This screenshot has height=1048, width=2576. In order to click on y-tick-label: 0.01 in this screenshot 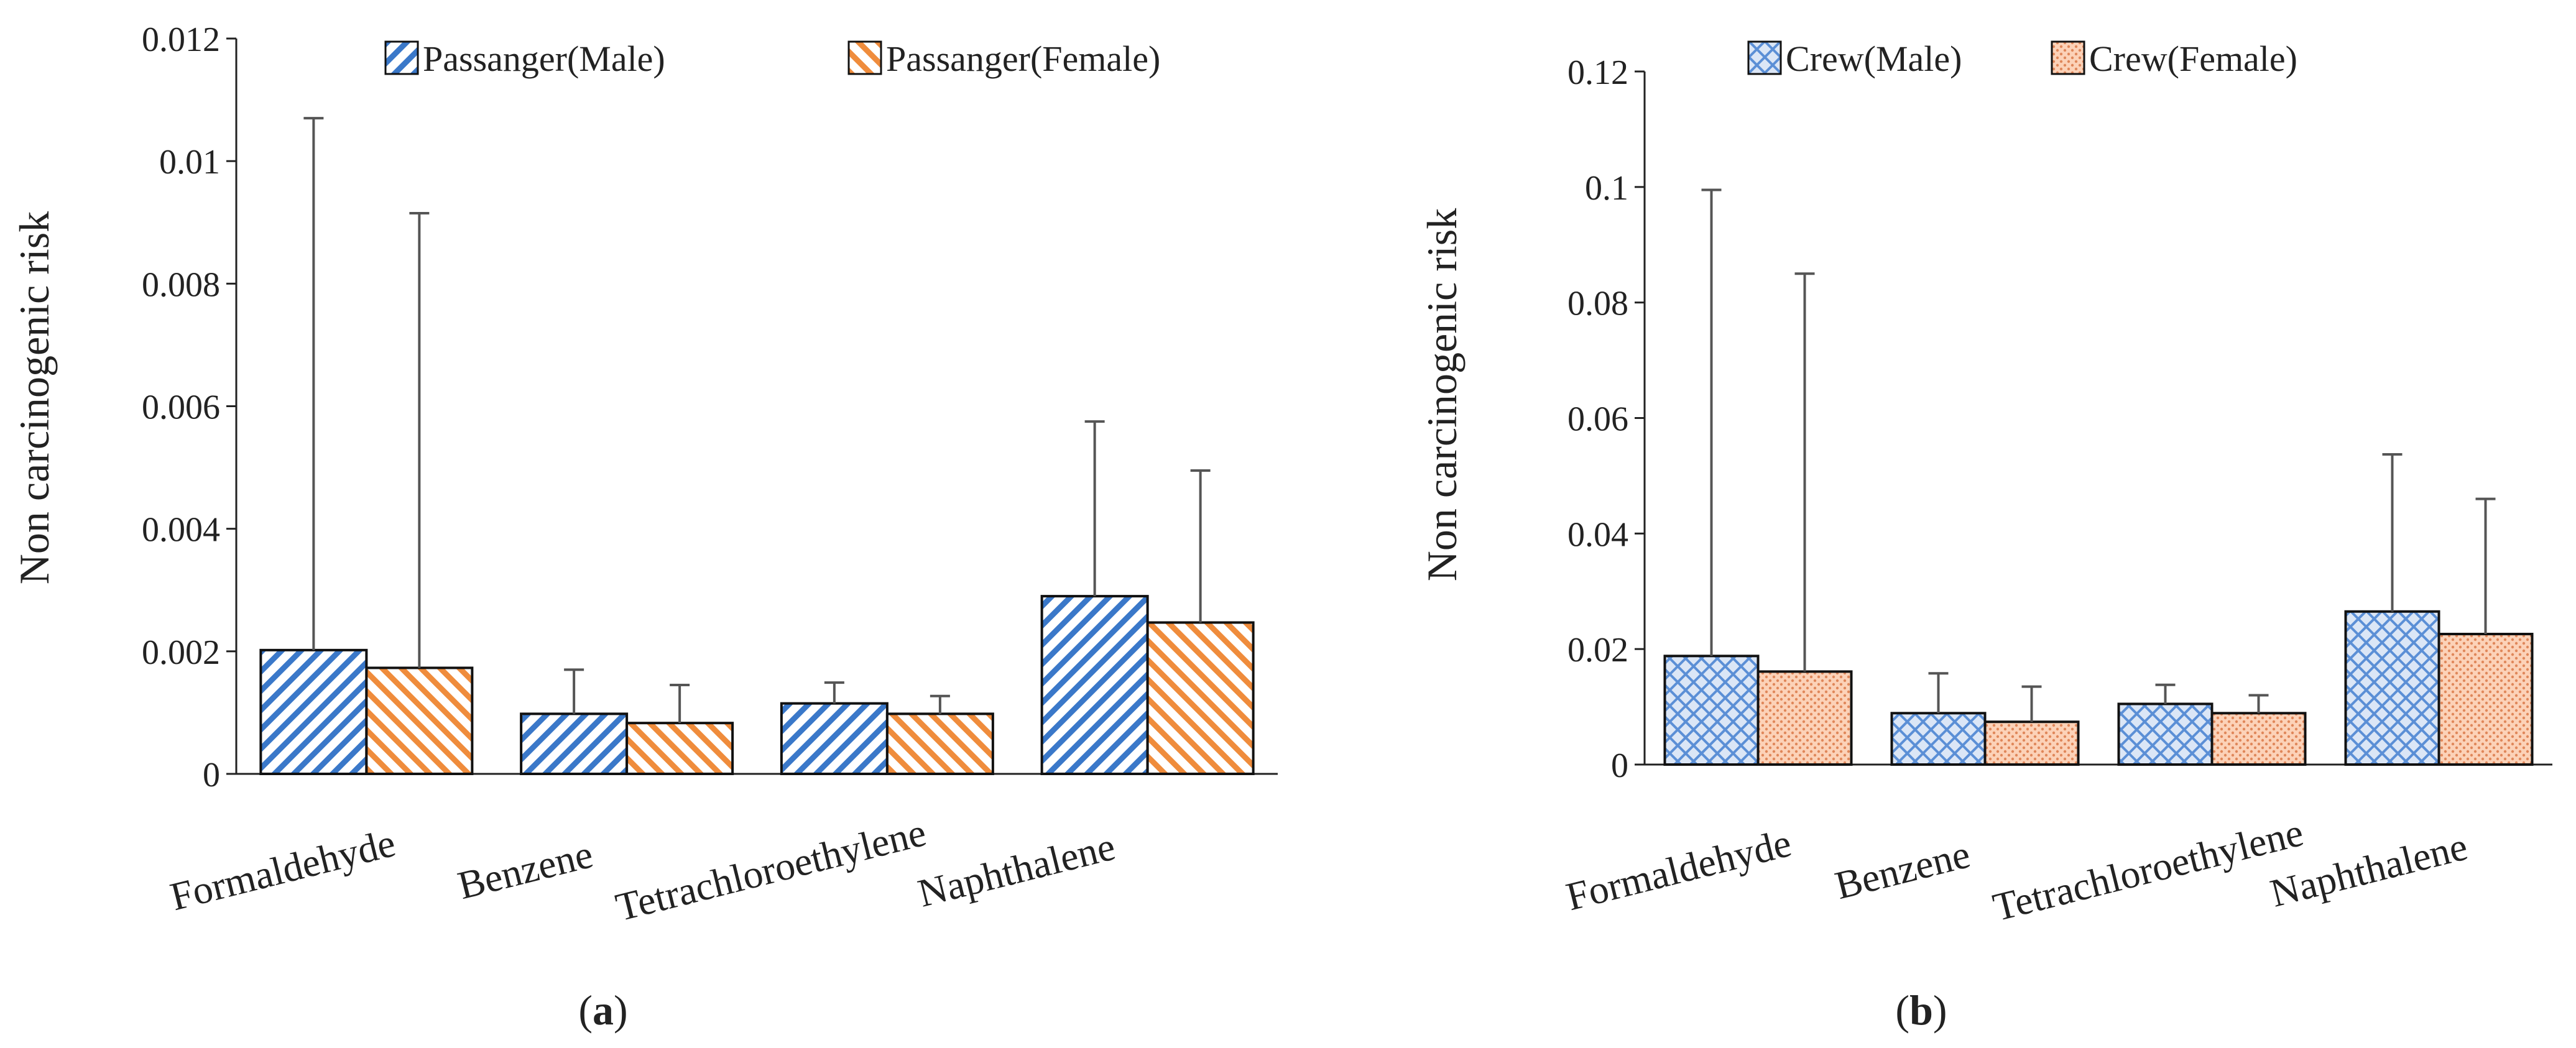, I will do `click(189, 162)`.